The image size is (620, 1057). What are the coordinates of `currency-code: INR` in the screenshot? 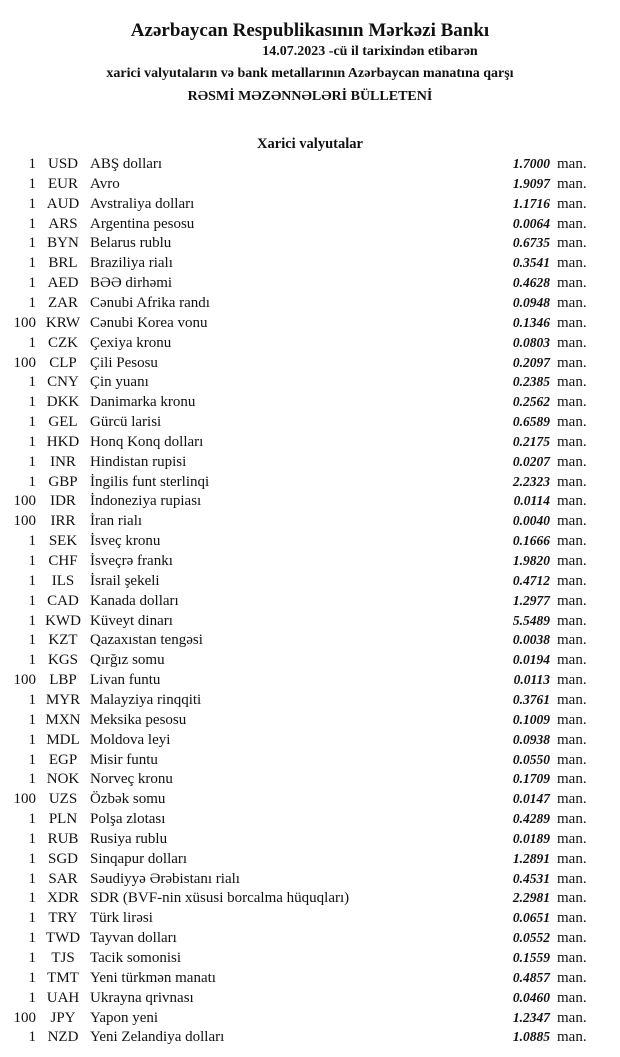 It's located at (63, 461).